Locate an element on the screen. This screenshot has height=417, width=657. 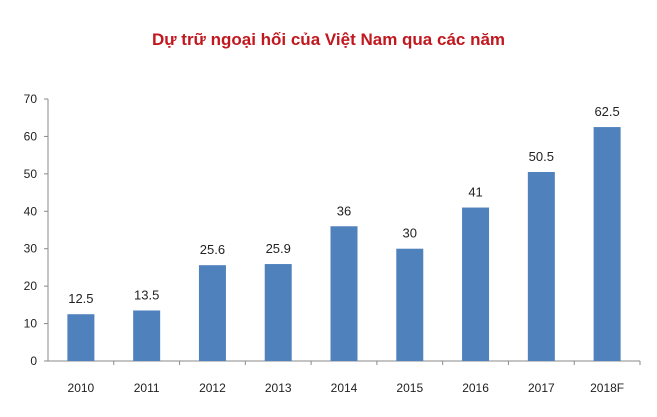
data-label: 13.5 is located at coordinates (146, 294).